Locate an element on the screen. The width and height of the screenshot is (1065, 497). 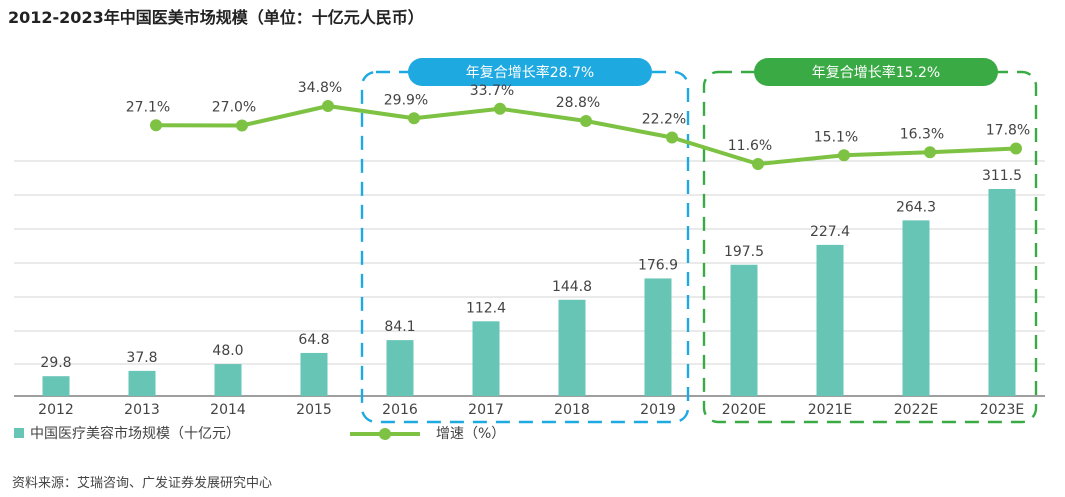
cagr-label: 年复合增长率28.7% is located at coordinates (530, 72).